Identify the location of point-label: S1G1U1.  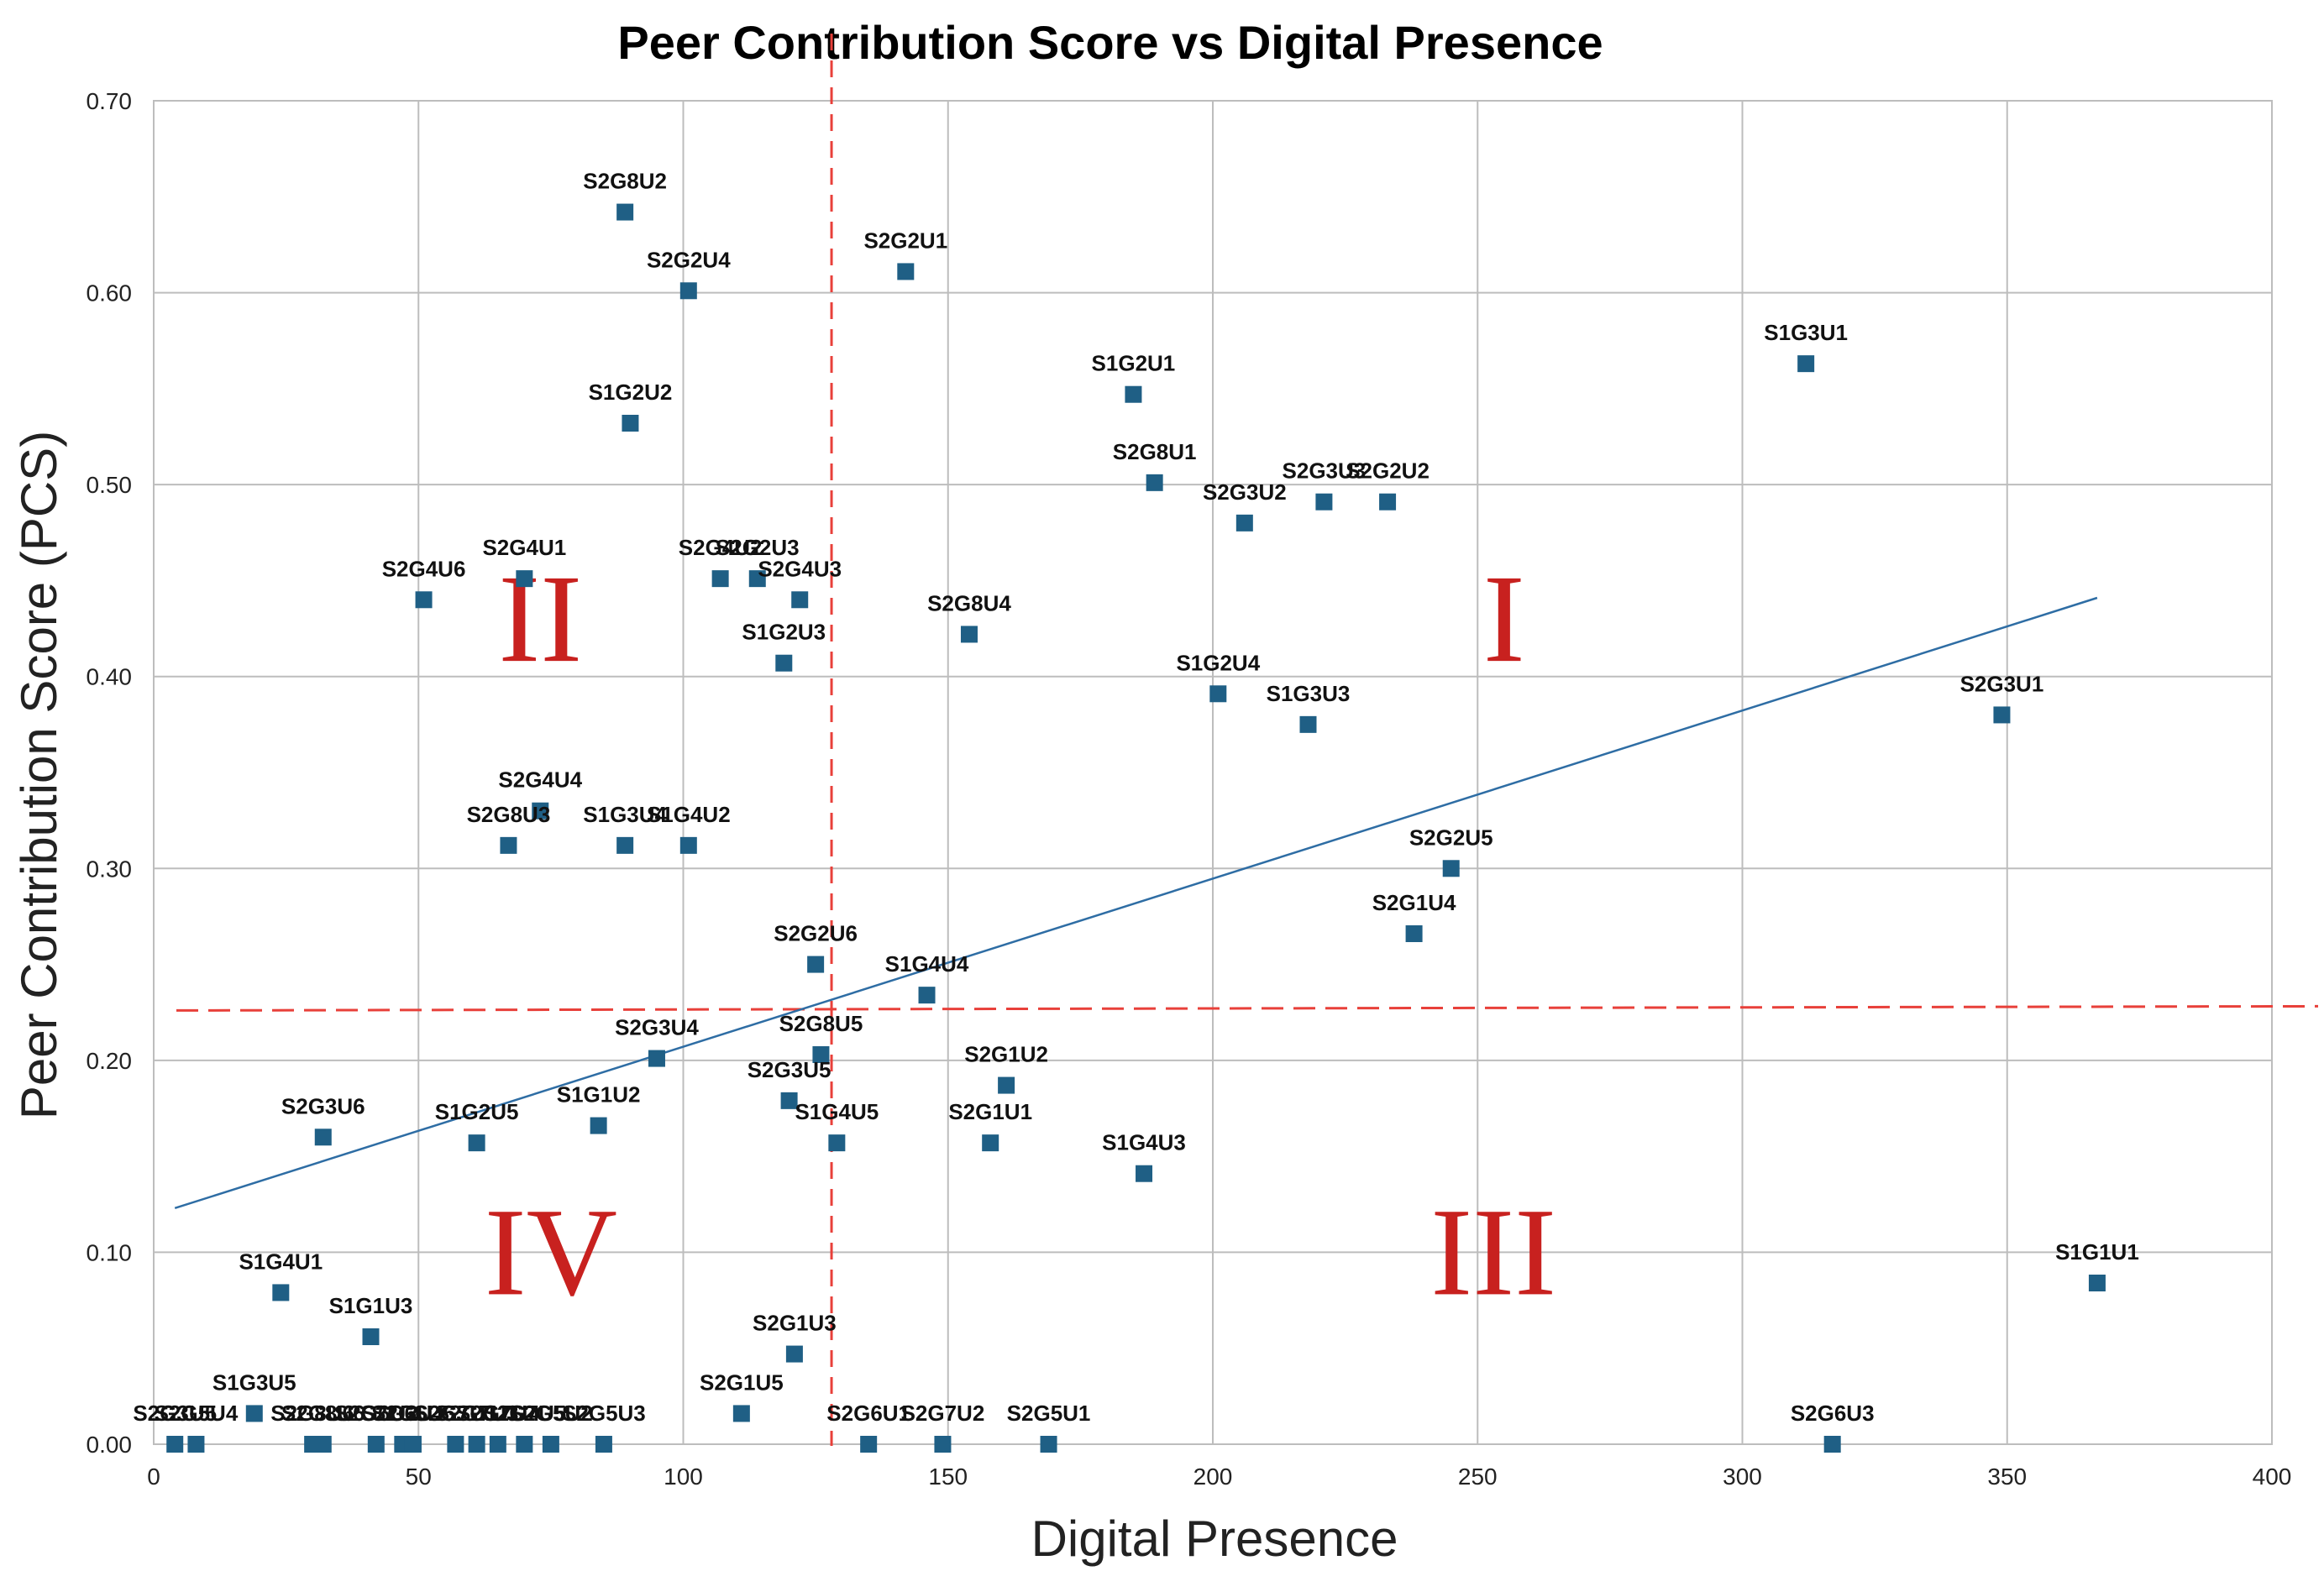
(2097, 1252).